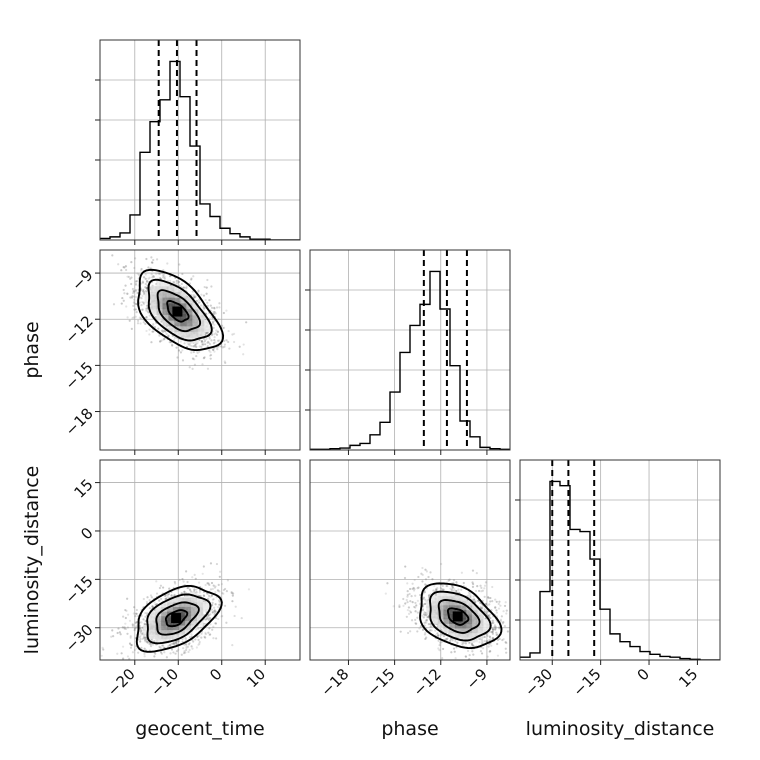 Image resolution: width=760 pixels, height=760 pixels. I want to click on x-tick-label: −20, so click(121, 682).